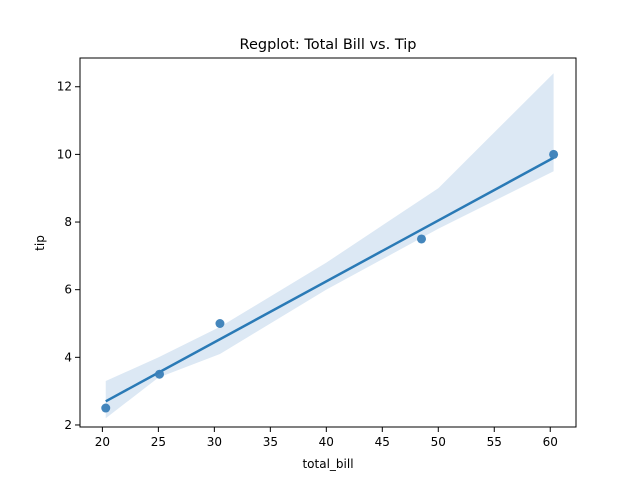 This screenshot has height=480, width=640. Describe the element at coordinates (40, 243) in the screenshot. I see `y-axis-label: tip` at that location.